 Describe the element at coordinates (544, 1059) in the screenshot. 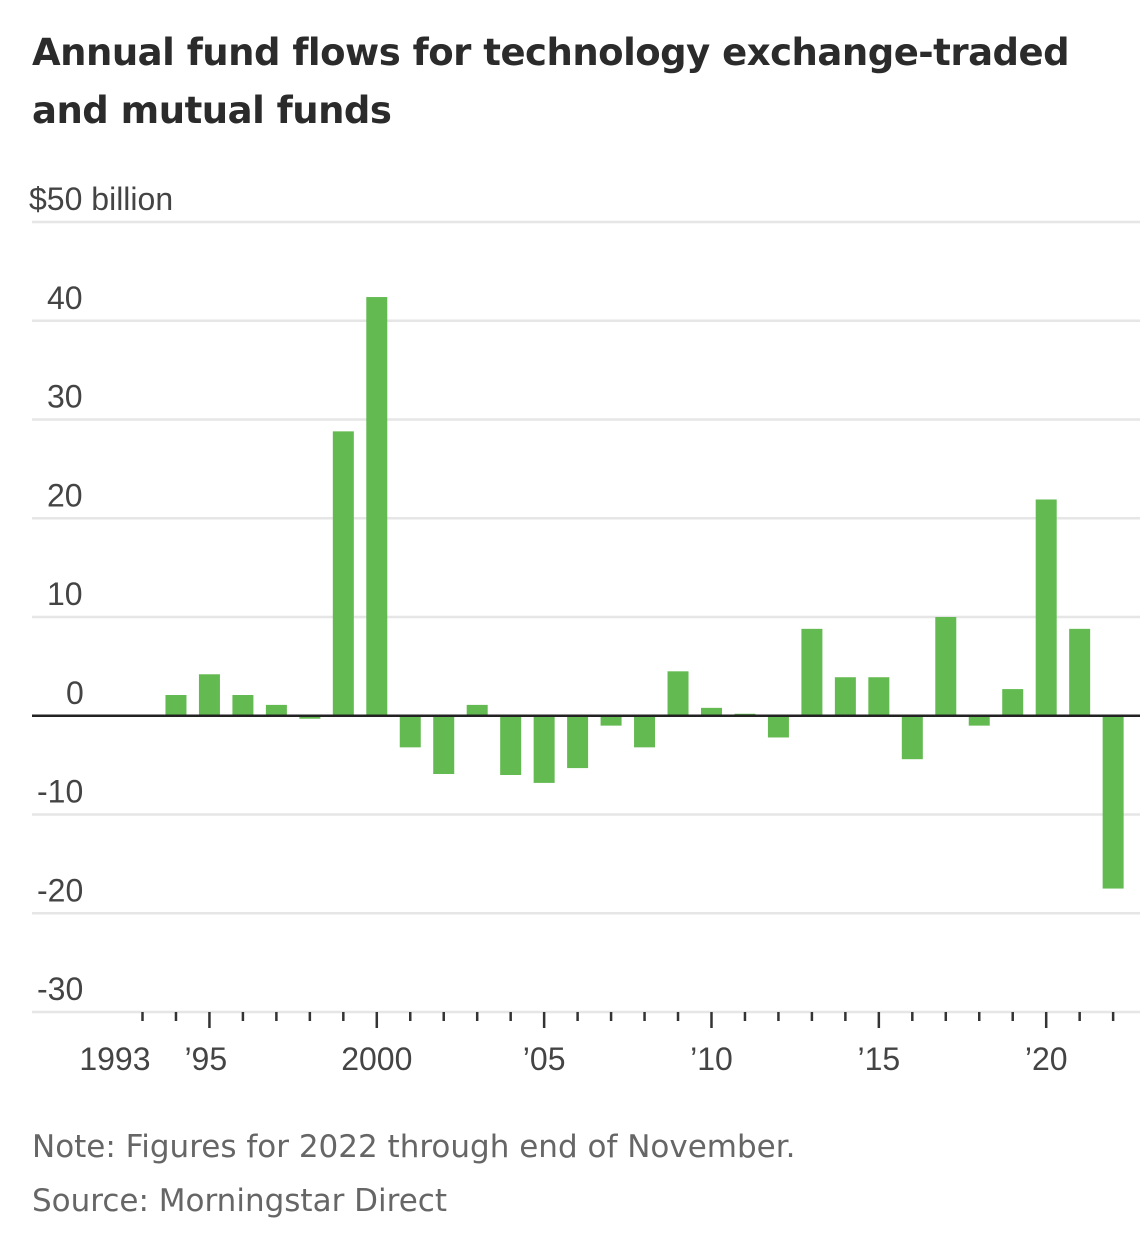

I see `x-tick-label: ’05` at that location.